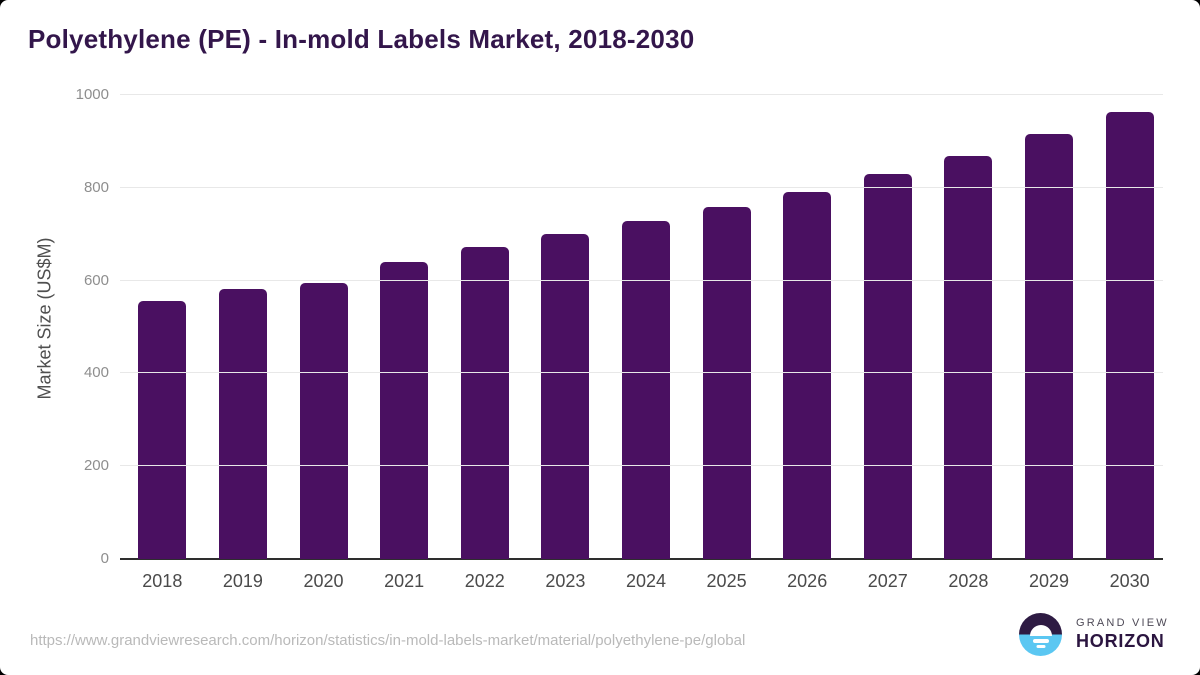 The image size is (1200, 675). What do you see at coordinates (92, 94) in the screenshot?
I see `y-tick-label-1000: 1000` at bounding box center [92, 94].